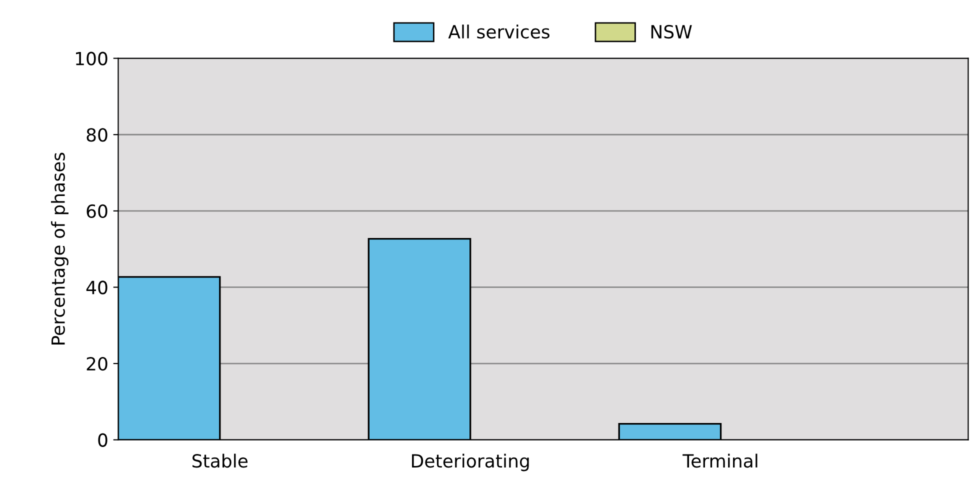 This screenshot has width=977, height=486. What do you see at coordinates (92, 59) in the screenshot?
I see `y-tick-label: 100` at bounding box center [92, 59].